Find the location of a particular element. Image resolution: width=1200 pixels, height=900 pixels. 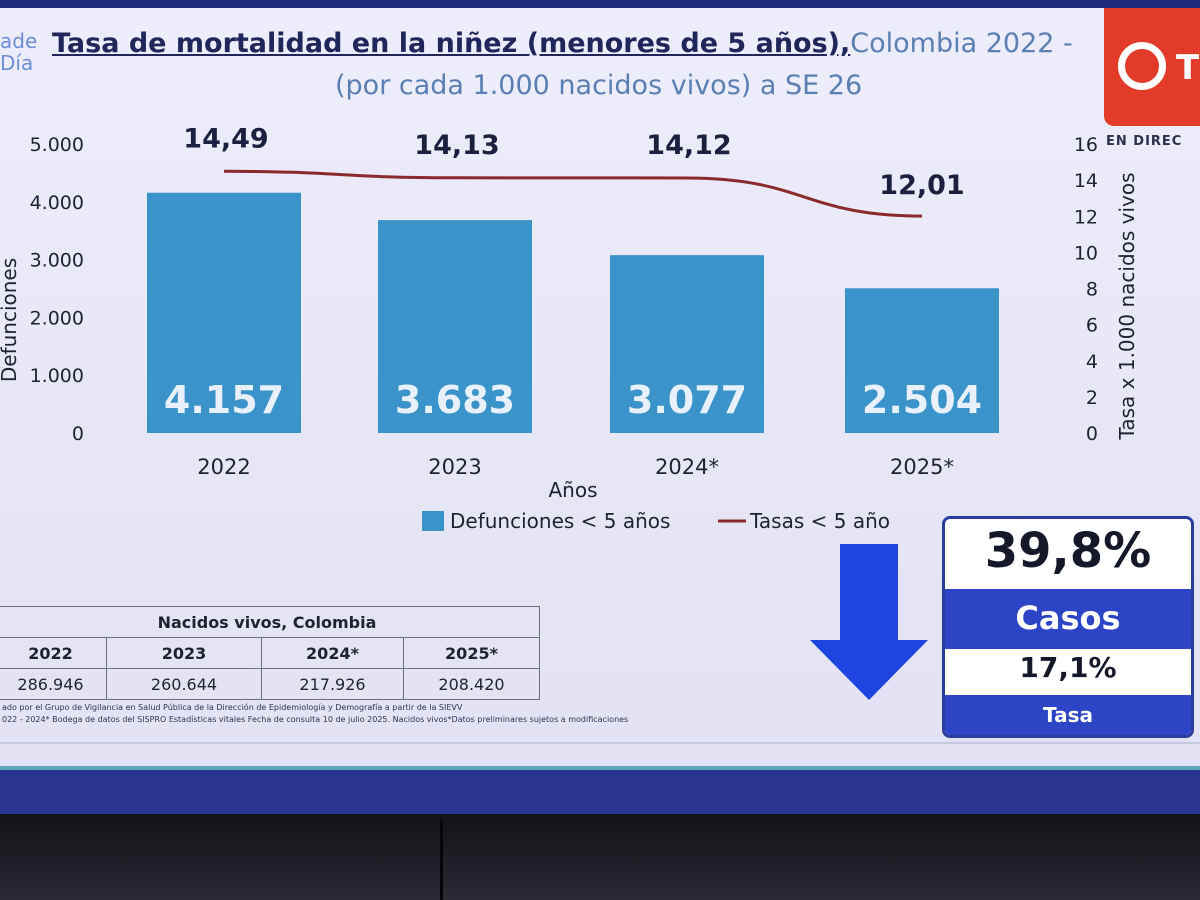

kpi-box: 39,8% Casos 17,1% Tasa is located at coordinates (1068, 627).